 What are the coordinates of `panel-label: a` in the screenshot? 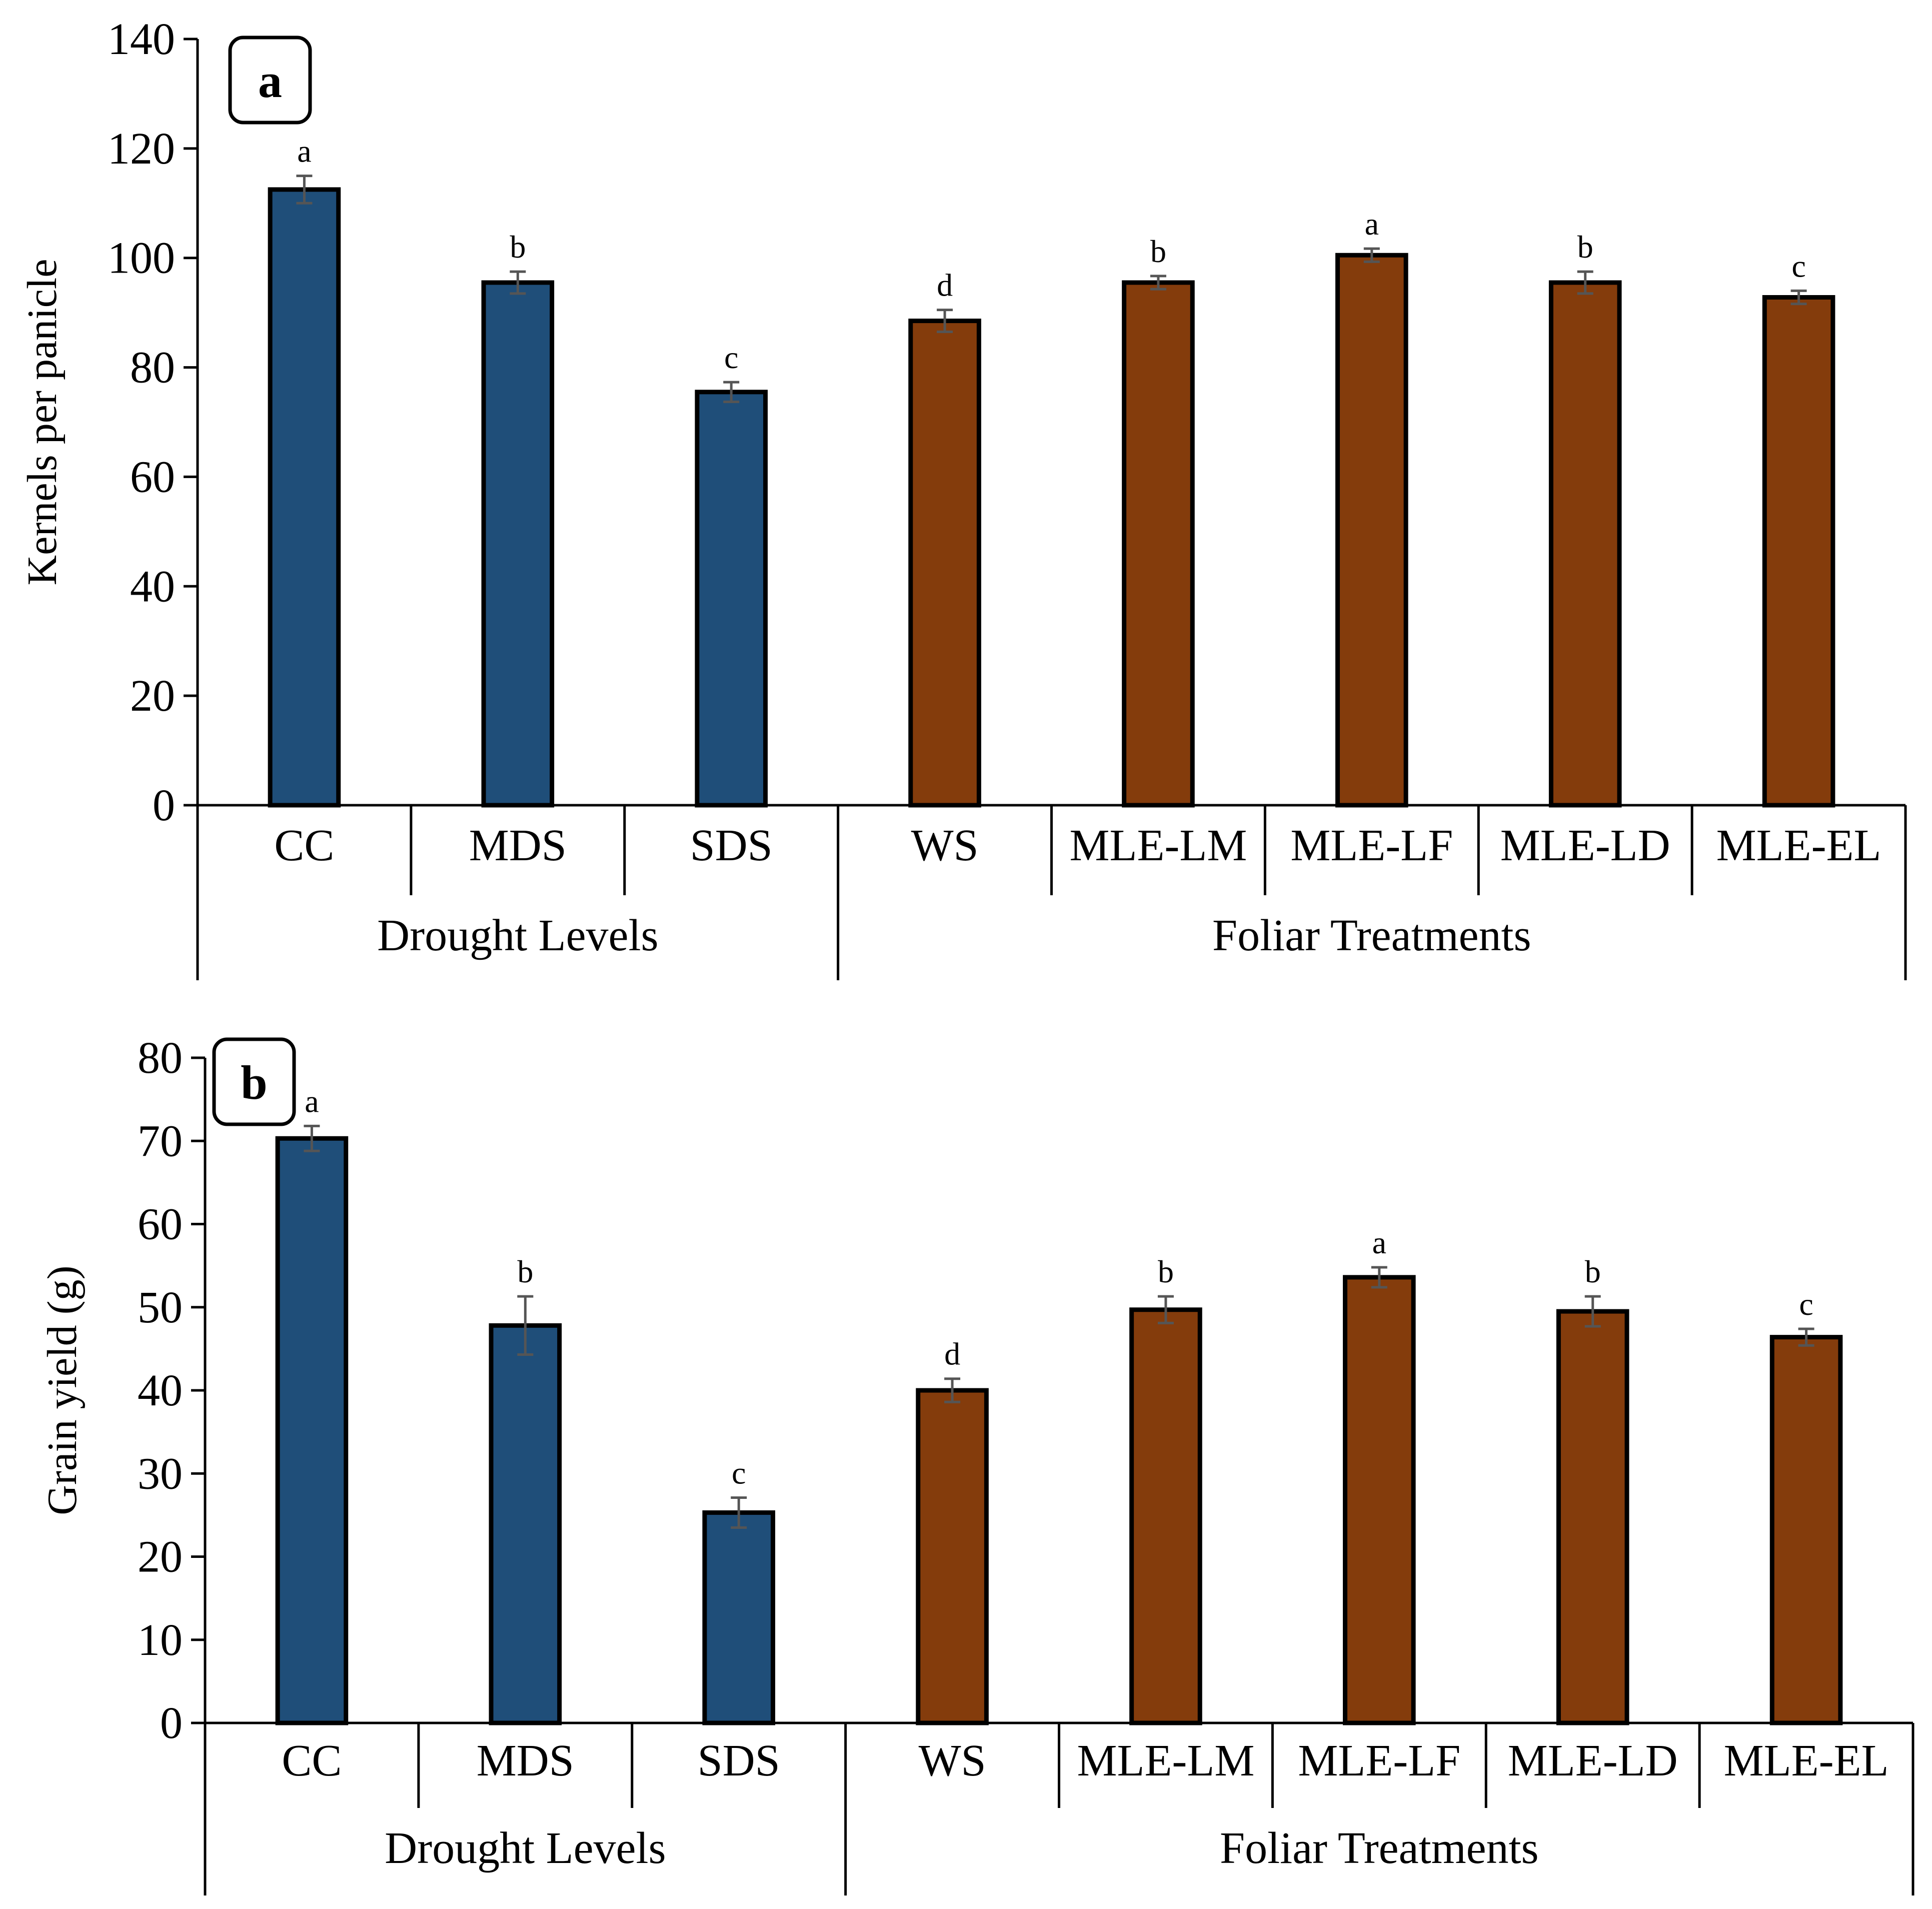 It's located at (270, 81).